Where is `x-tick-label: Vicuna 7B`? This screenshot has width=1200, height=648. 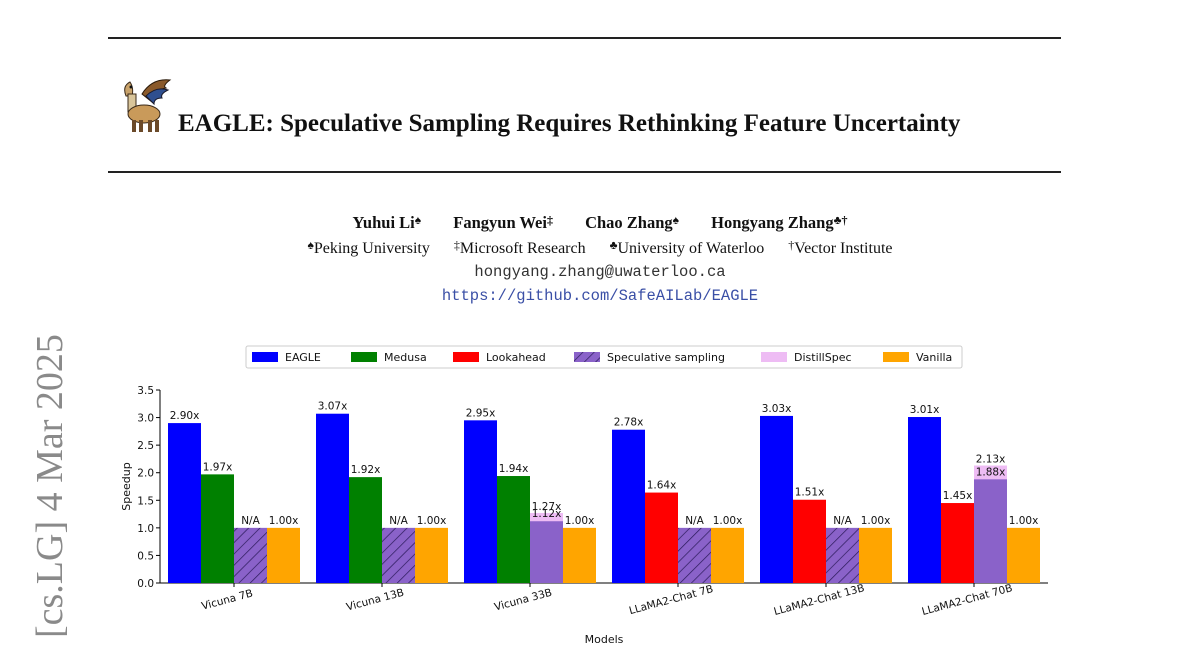
x-tick-label: Vicuna 7B is located at coordinates (227, 599).